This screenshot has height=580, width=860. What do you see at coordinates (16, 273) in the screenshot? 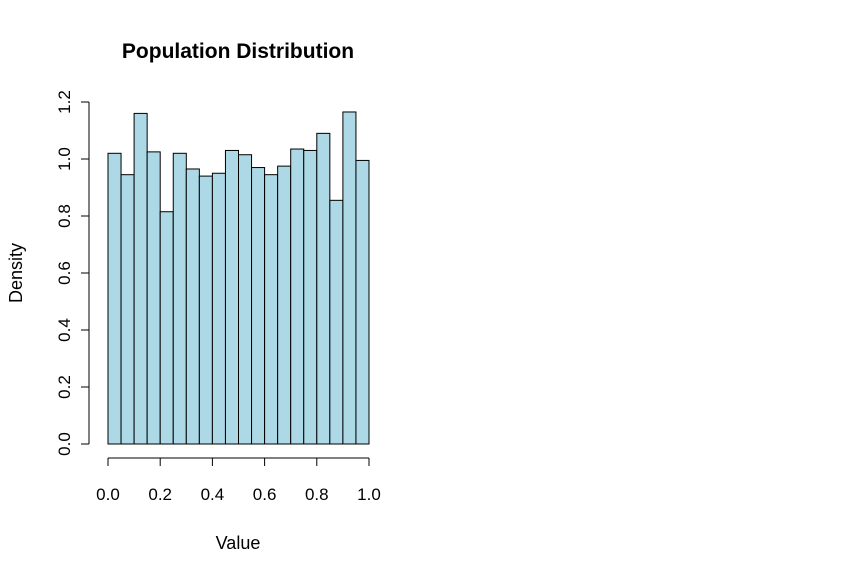
I see `y-axis-label: Density` at bounding box center [16, 273].